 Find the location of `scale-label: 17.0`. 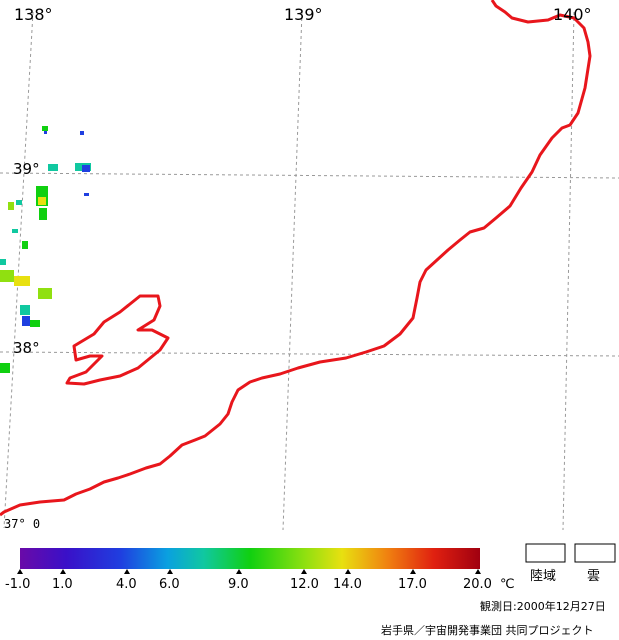

scale-label: 17.0 is located at coordinates (412, 584).